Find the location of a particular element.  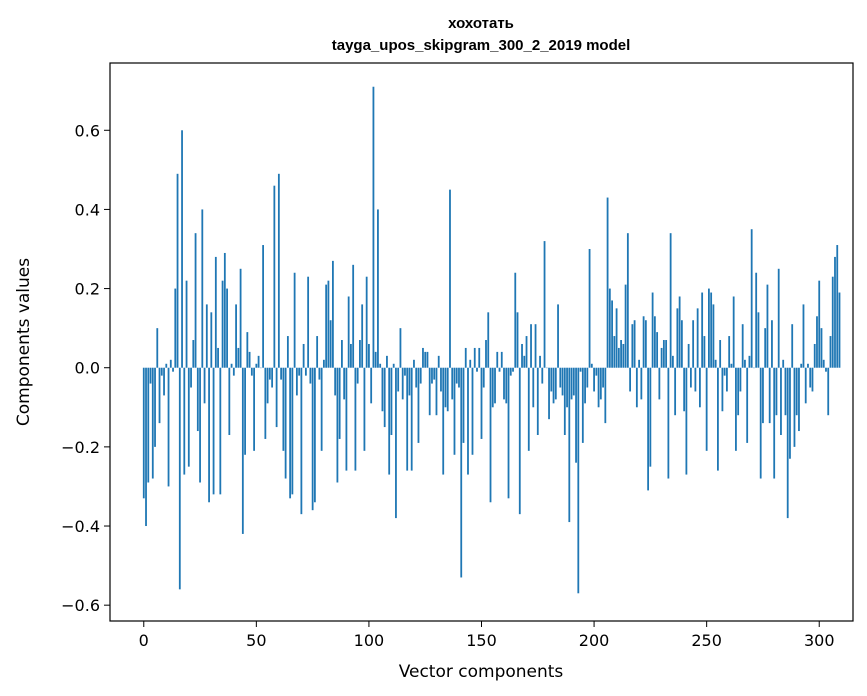

y-tick-label: 0.0 is located at coordinates (87, 368).